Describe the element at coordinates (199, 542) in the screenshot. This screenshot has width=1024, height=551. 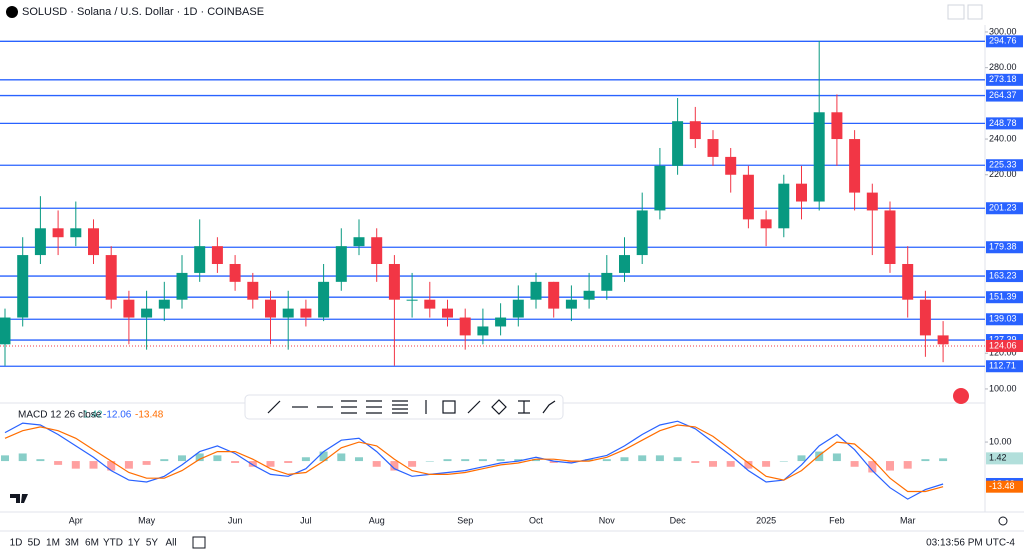
I see `date-range-icon` at that location.